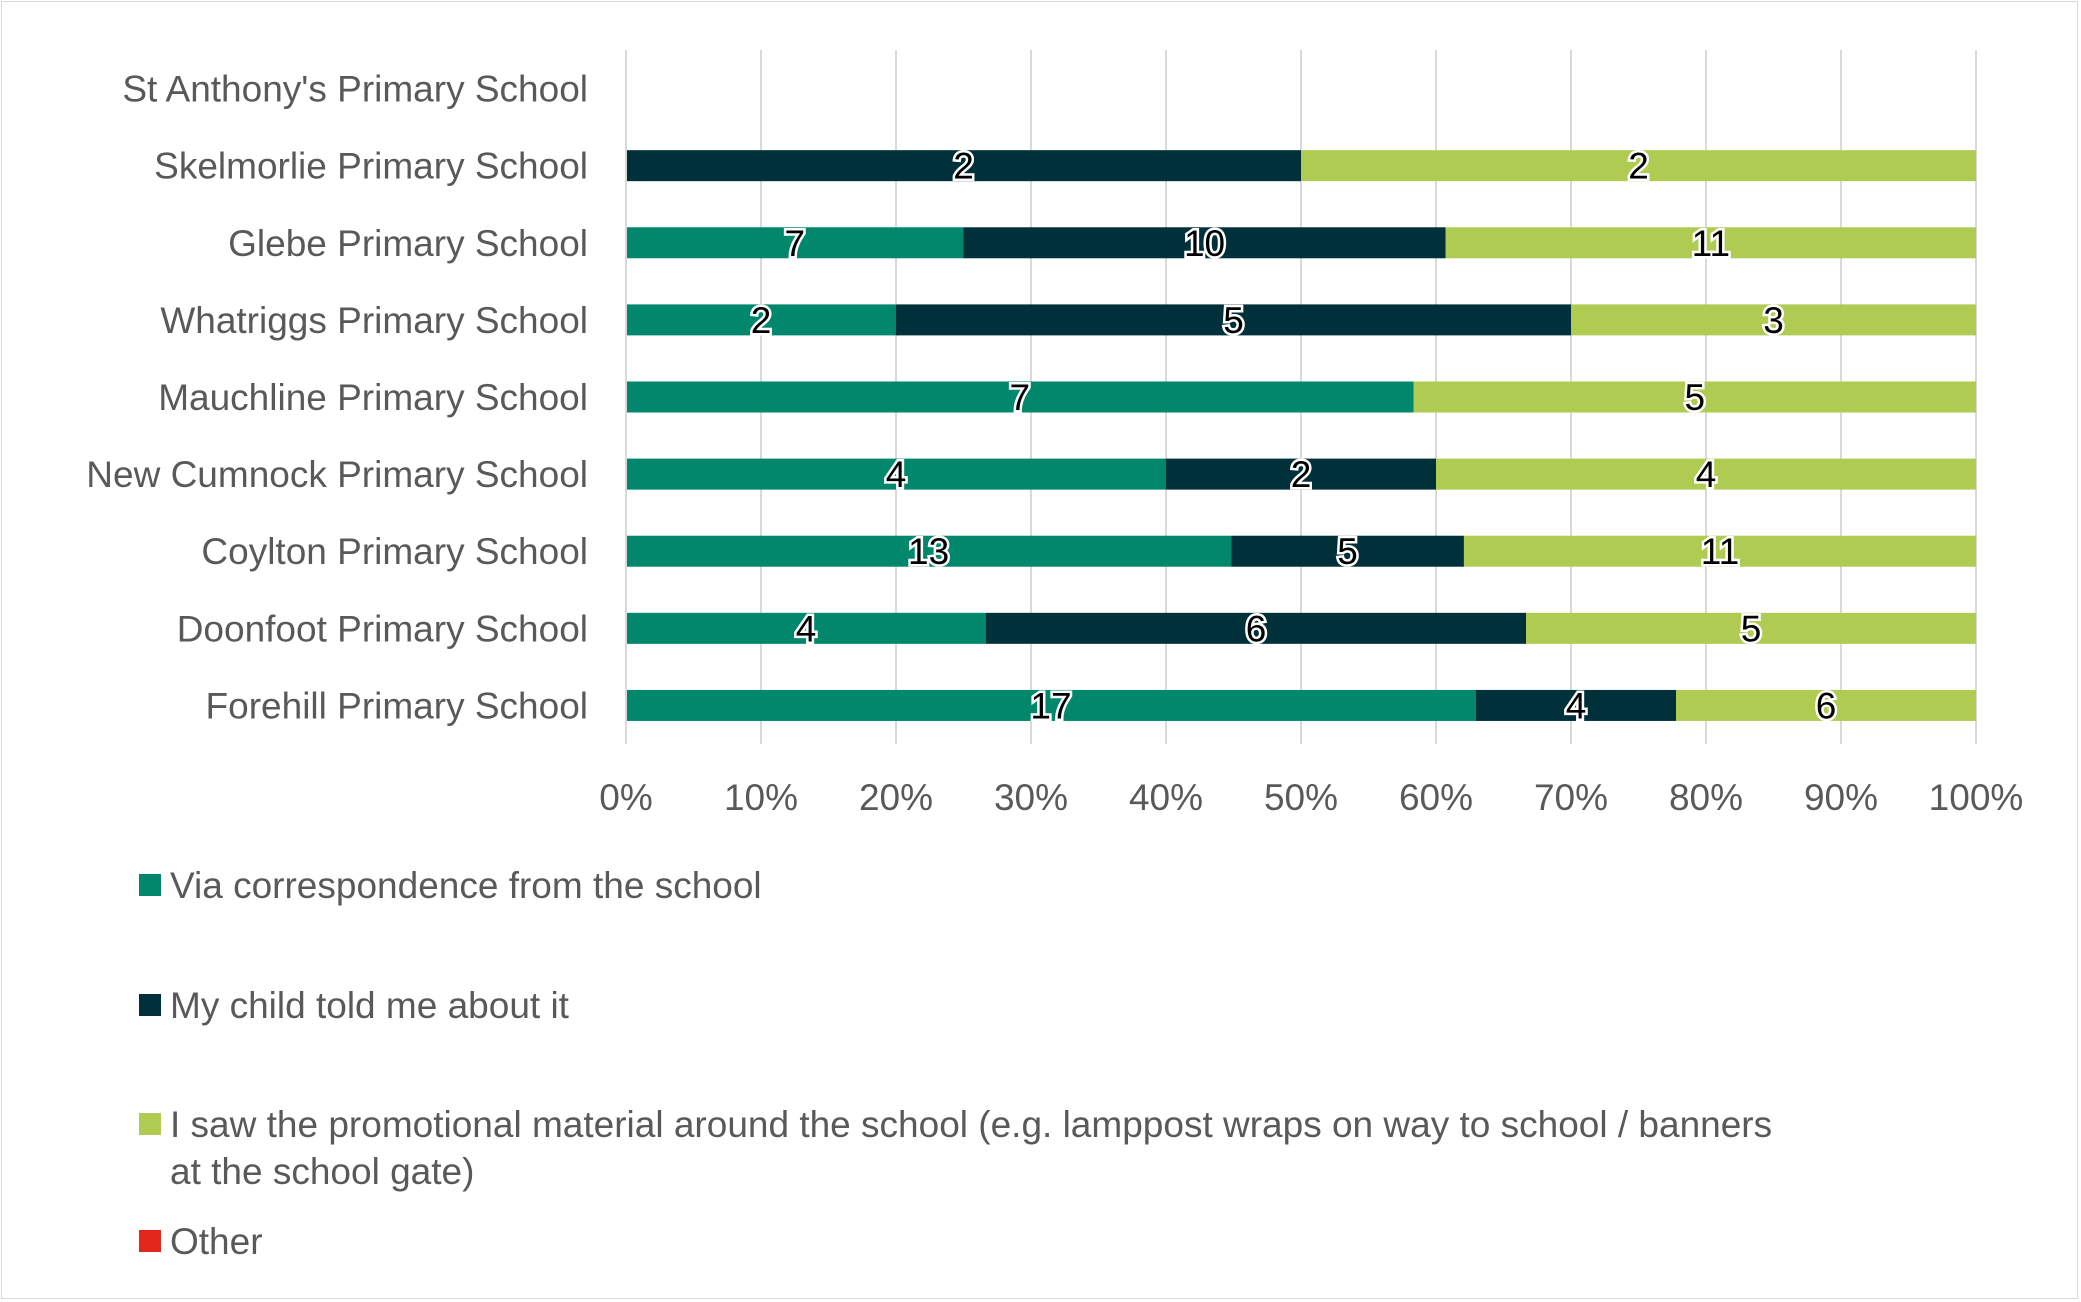  I want to click on category-label: Forehill Primary School, so click(397, 705).